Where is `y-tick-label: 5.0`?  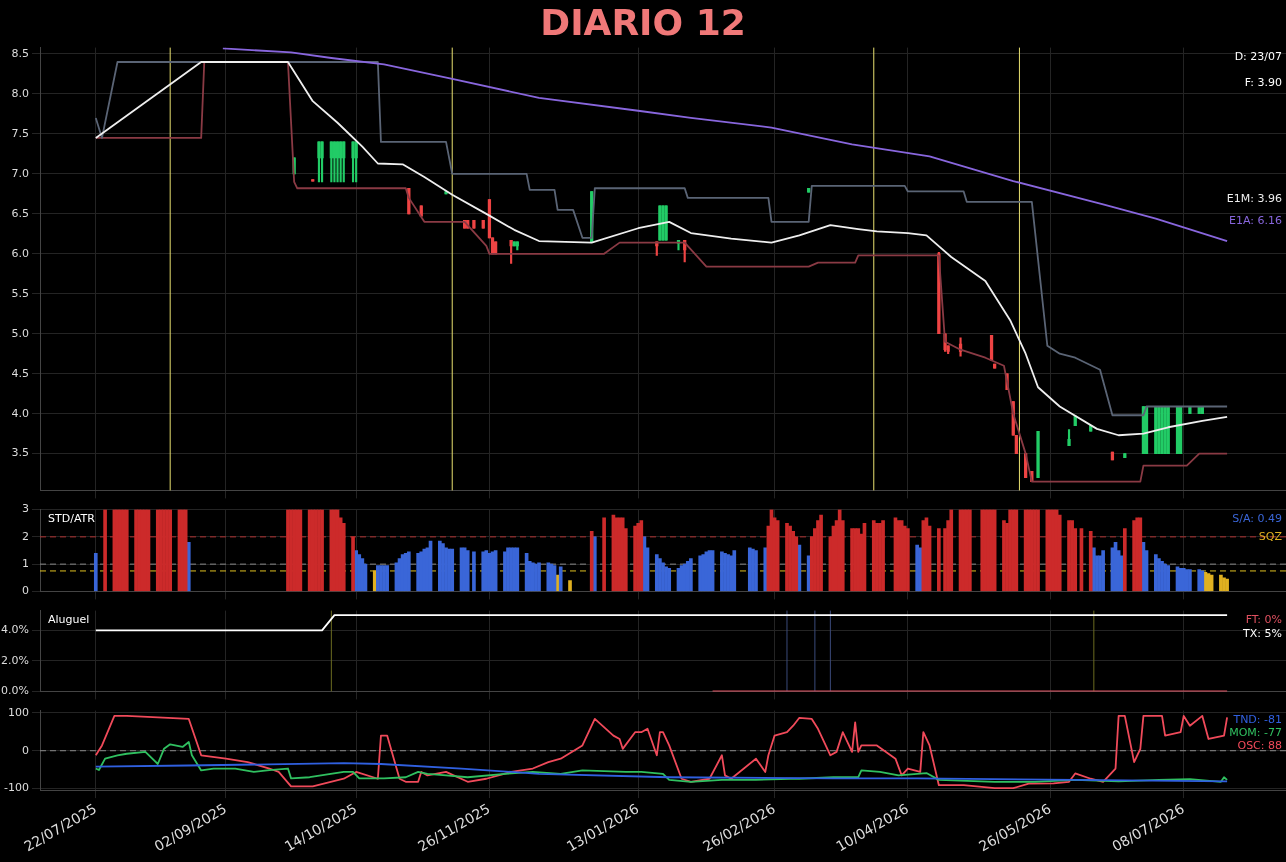
y-tick-label: 5.0 is located at coordinates (20, 333).